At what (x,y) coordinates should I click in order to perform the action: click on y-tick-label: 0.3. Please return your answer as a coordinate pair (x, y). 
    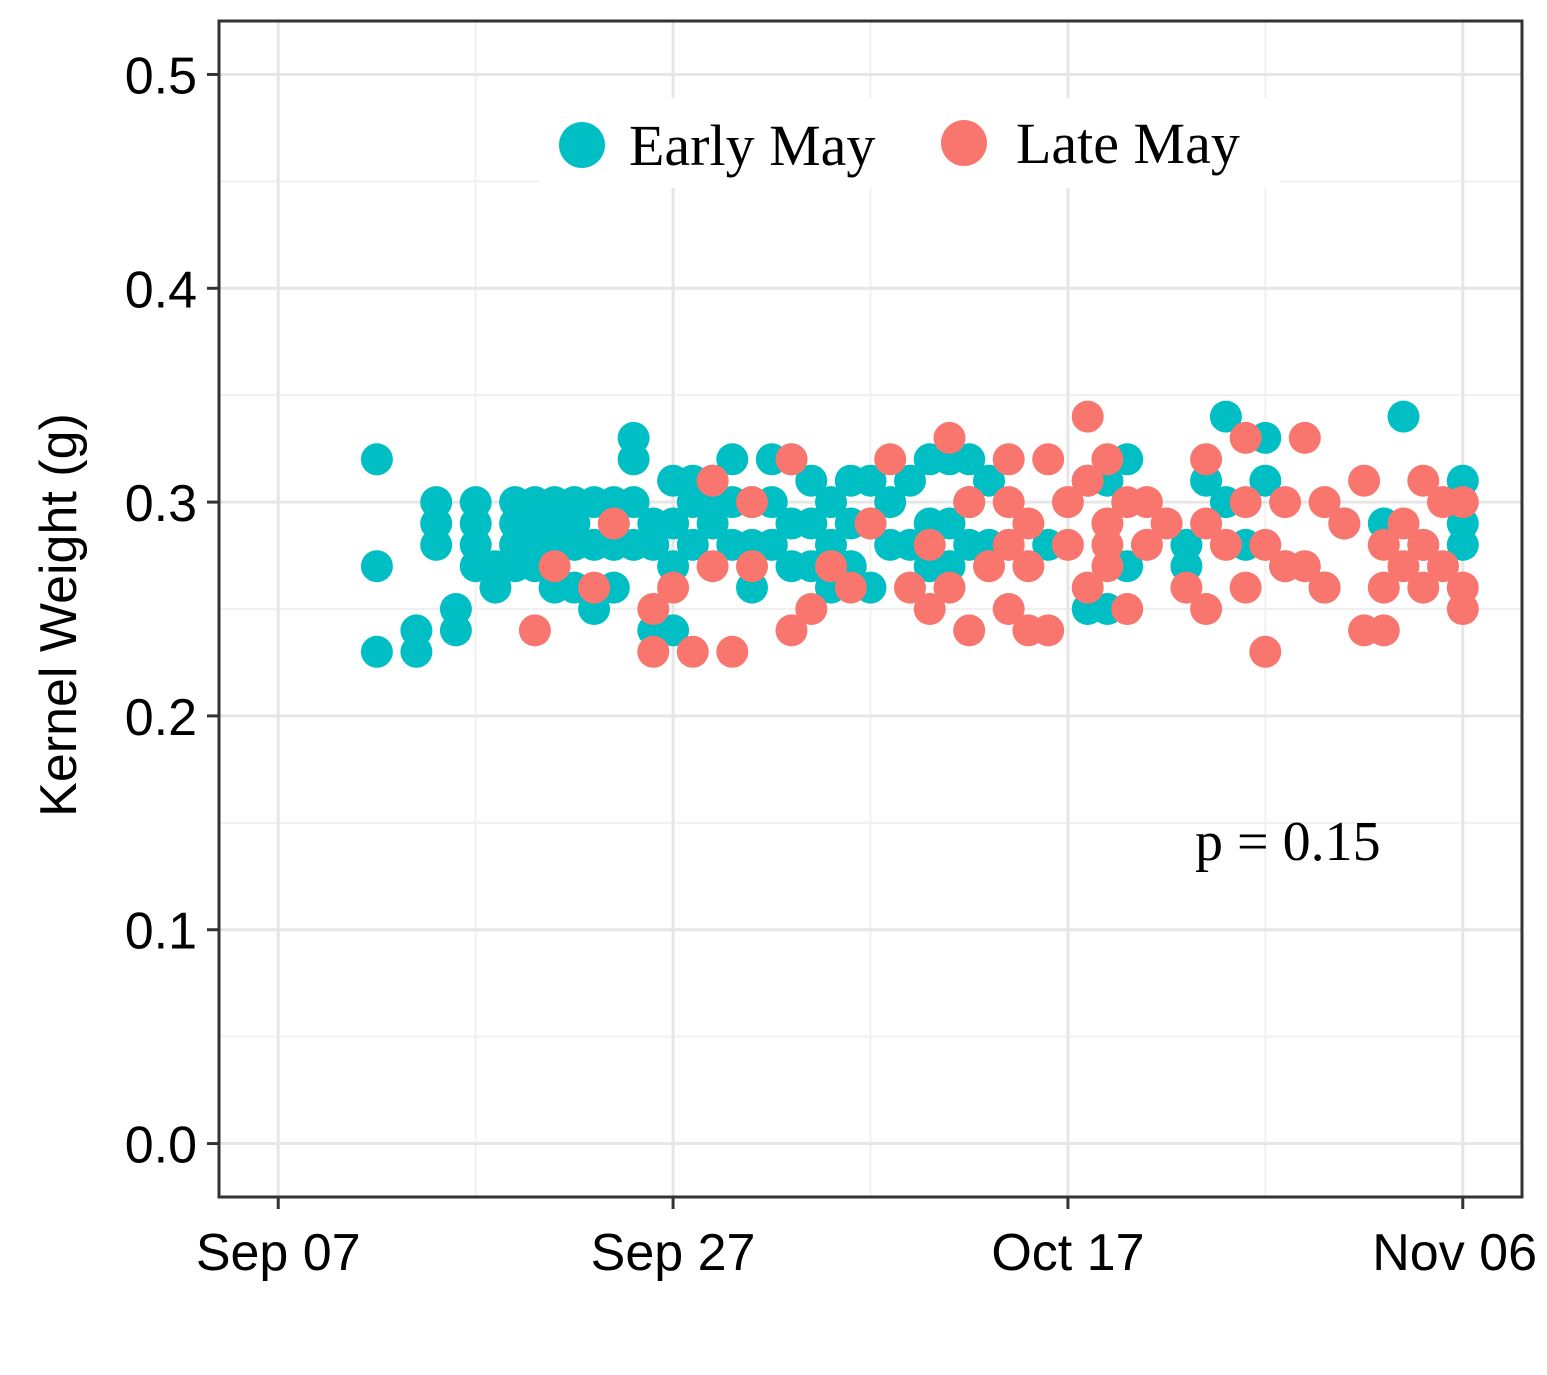
    Looking at the image, I should click on (161, 504).